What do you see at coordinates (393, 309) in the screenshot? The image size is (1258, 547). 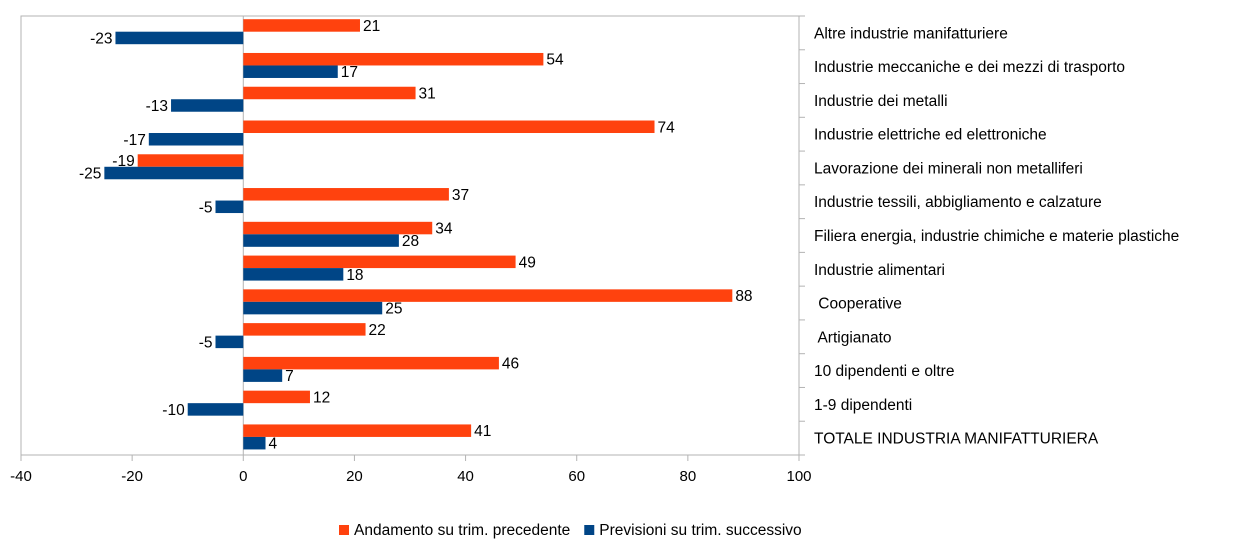 I see `data-label: 25` at bounding box center [393, 309].